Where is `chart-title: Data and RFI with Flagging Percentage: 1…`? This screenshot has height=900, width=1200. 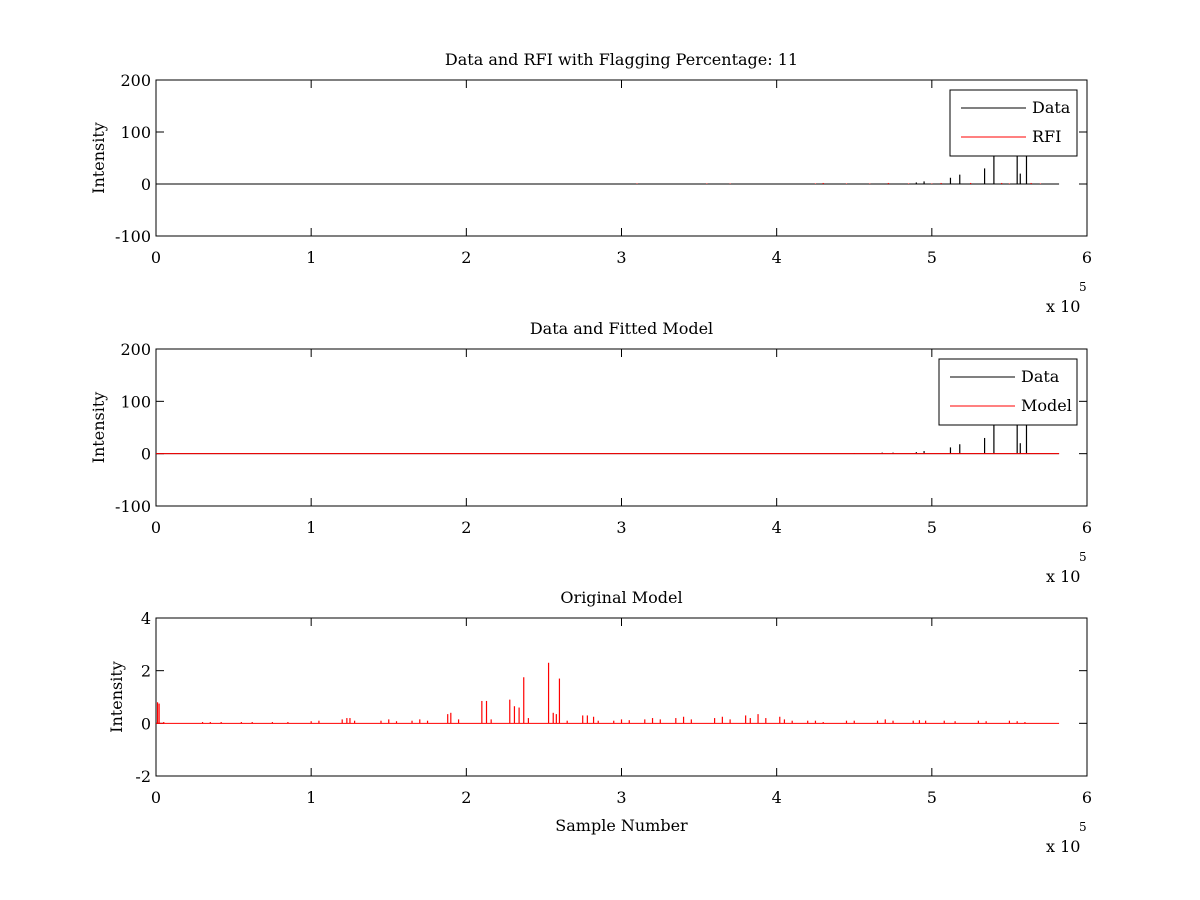 chart-title: Data and RFI with Flagging Percentage: 1… is located at coordinates (621, 59).